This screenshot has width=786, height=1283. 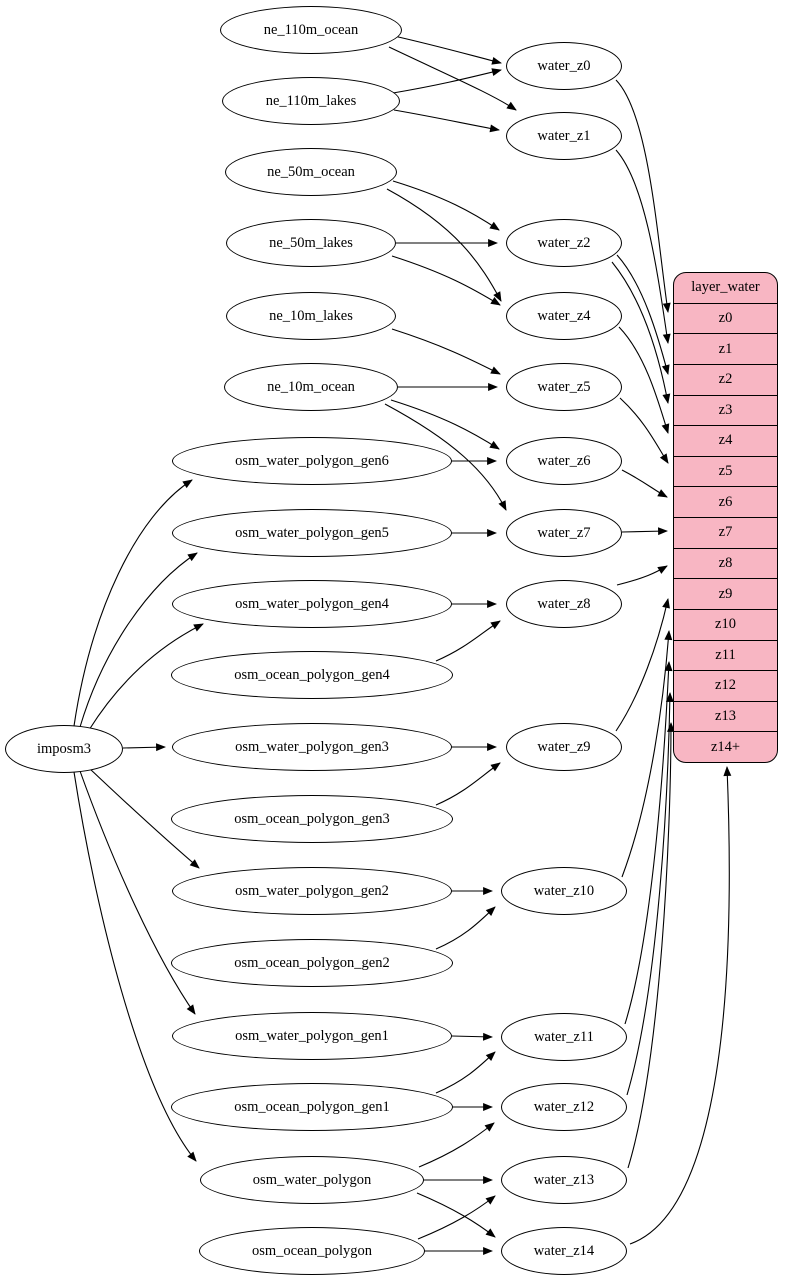 I want to click on edge-ne_10m_ocean-water_z7, so click(x=445, y=457).